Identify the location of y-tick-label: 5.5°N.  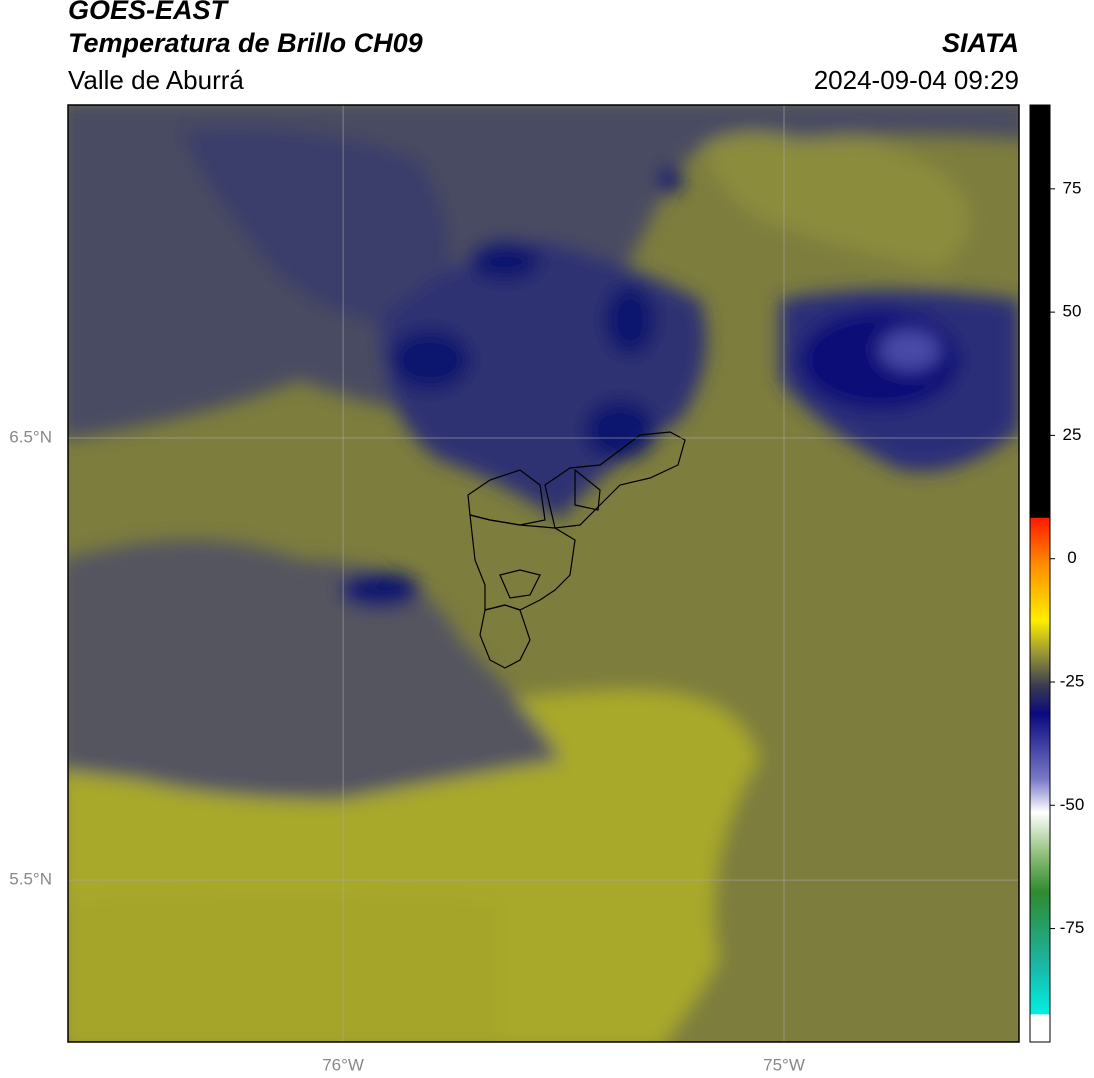
(30, 879).